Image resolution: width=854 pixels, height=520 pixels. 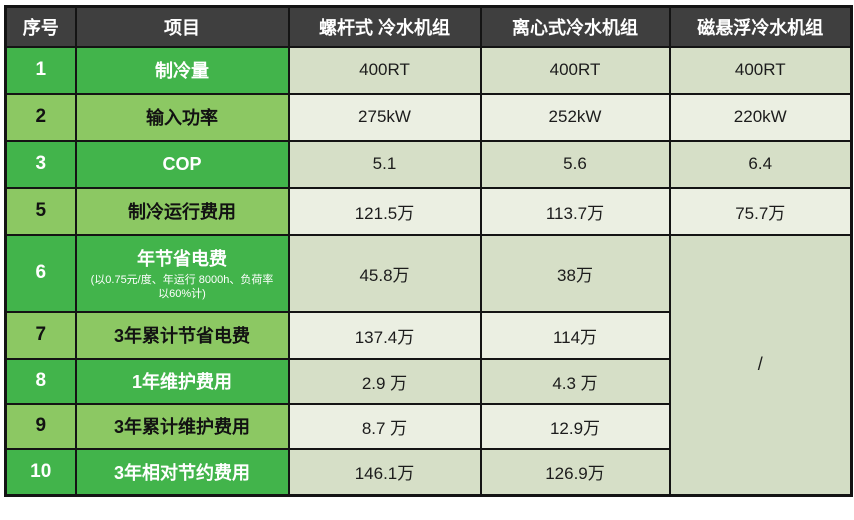 What do you see at coordinates (182, 258) in the screenshot?
I see `item-label: 年节省电费` at bounding box center [182, 258].